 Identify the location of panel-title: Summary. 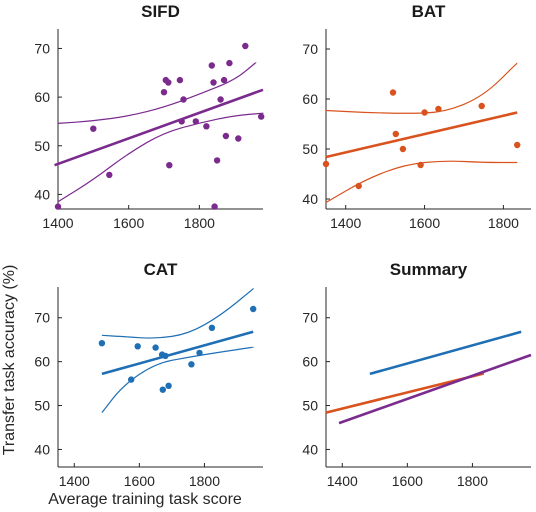
(429, 269).